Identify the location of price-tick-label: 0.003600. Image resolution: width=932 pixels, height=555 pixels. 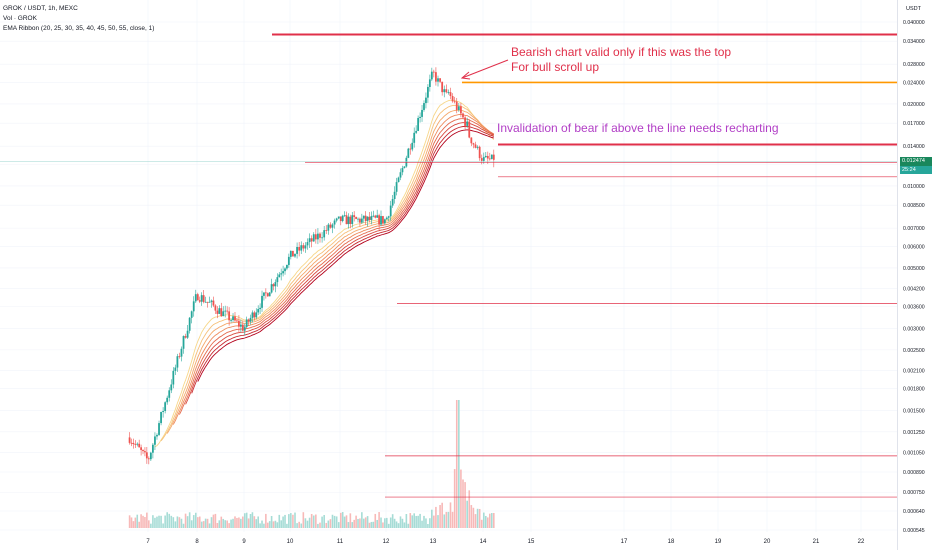
(914, 308).